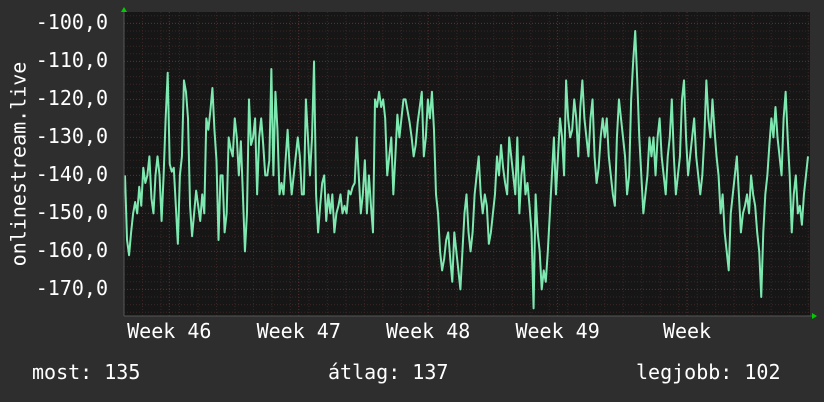  I want to click on x-tick-label: Week 46, so click(169, 331).